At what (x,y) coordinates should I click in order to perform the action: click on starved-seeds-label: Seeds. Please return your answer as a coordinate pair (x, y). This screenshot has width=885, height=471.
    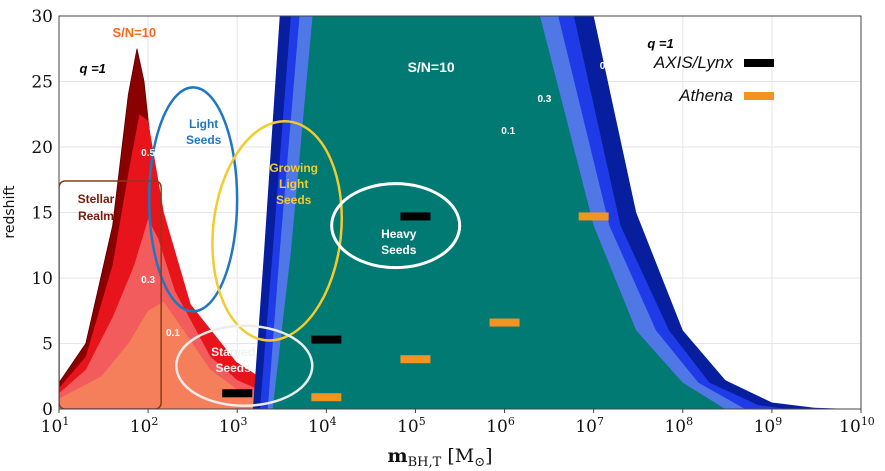
    Looking at the image, I should click on (233, 368).